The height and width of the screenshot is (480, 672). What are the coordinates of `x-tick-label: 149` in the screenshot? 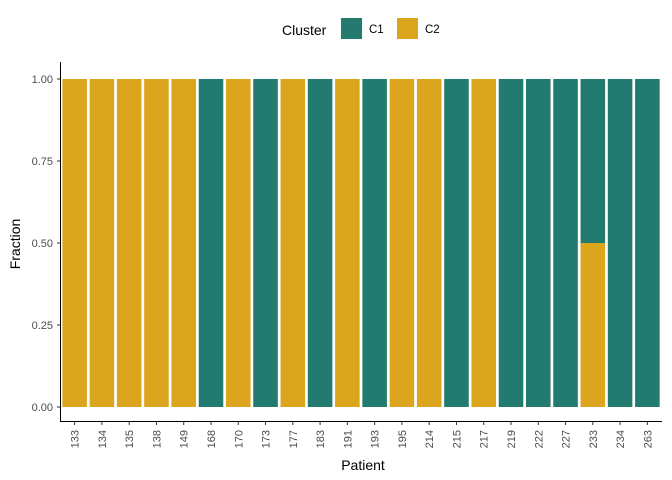 It's located at (185, 439).